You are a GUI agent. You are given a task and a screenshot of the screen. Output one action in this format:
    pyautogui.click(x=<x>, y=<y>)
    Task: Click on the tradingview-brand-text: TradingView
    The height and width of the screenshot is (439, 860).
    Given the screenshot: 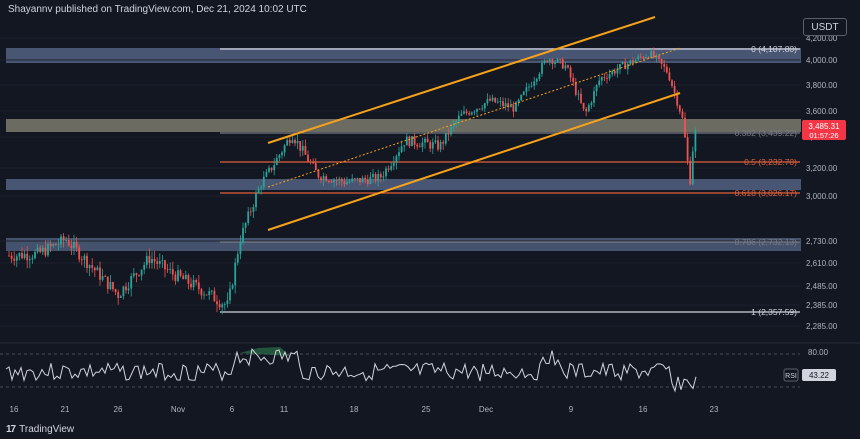 What is the action you would take?
    pyautogui.click(x=47, y=429)
    